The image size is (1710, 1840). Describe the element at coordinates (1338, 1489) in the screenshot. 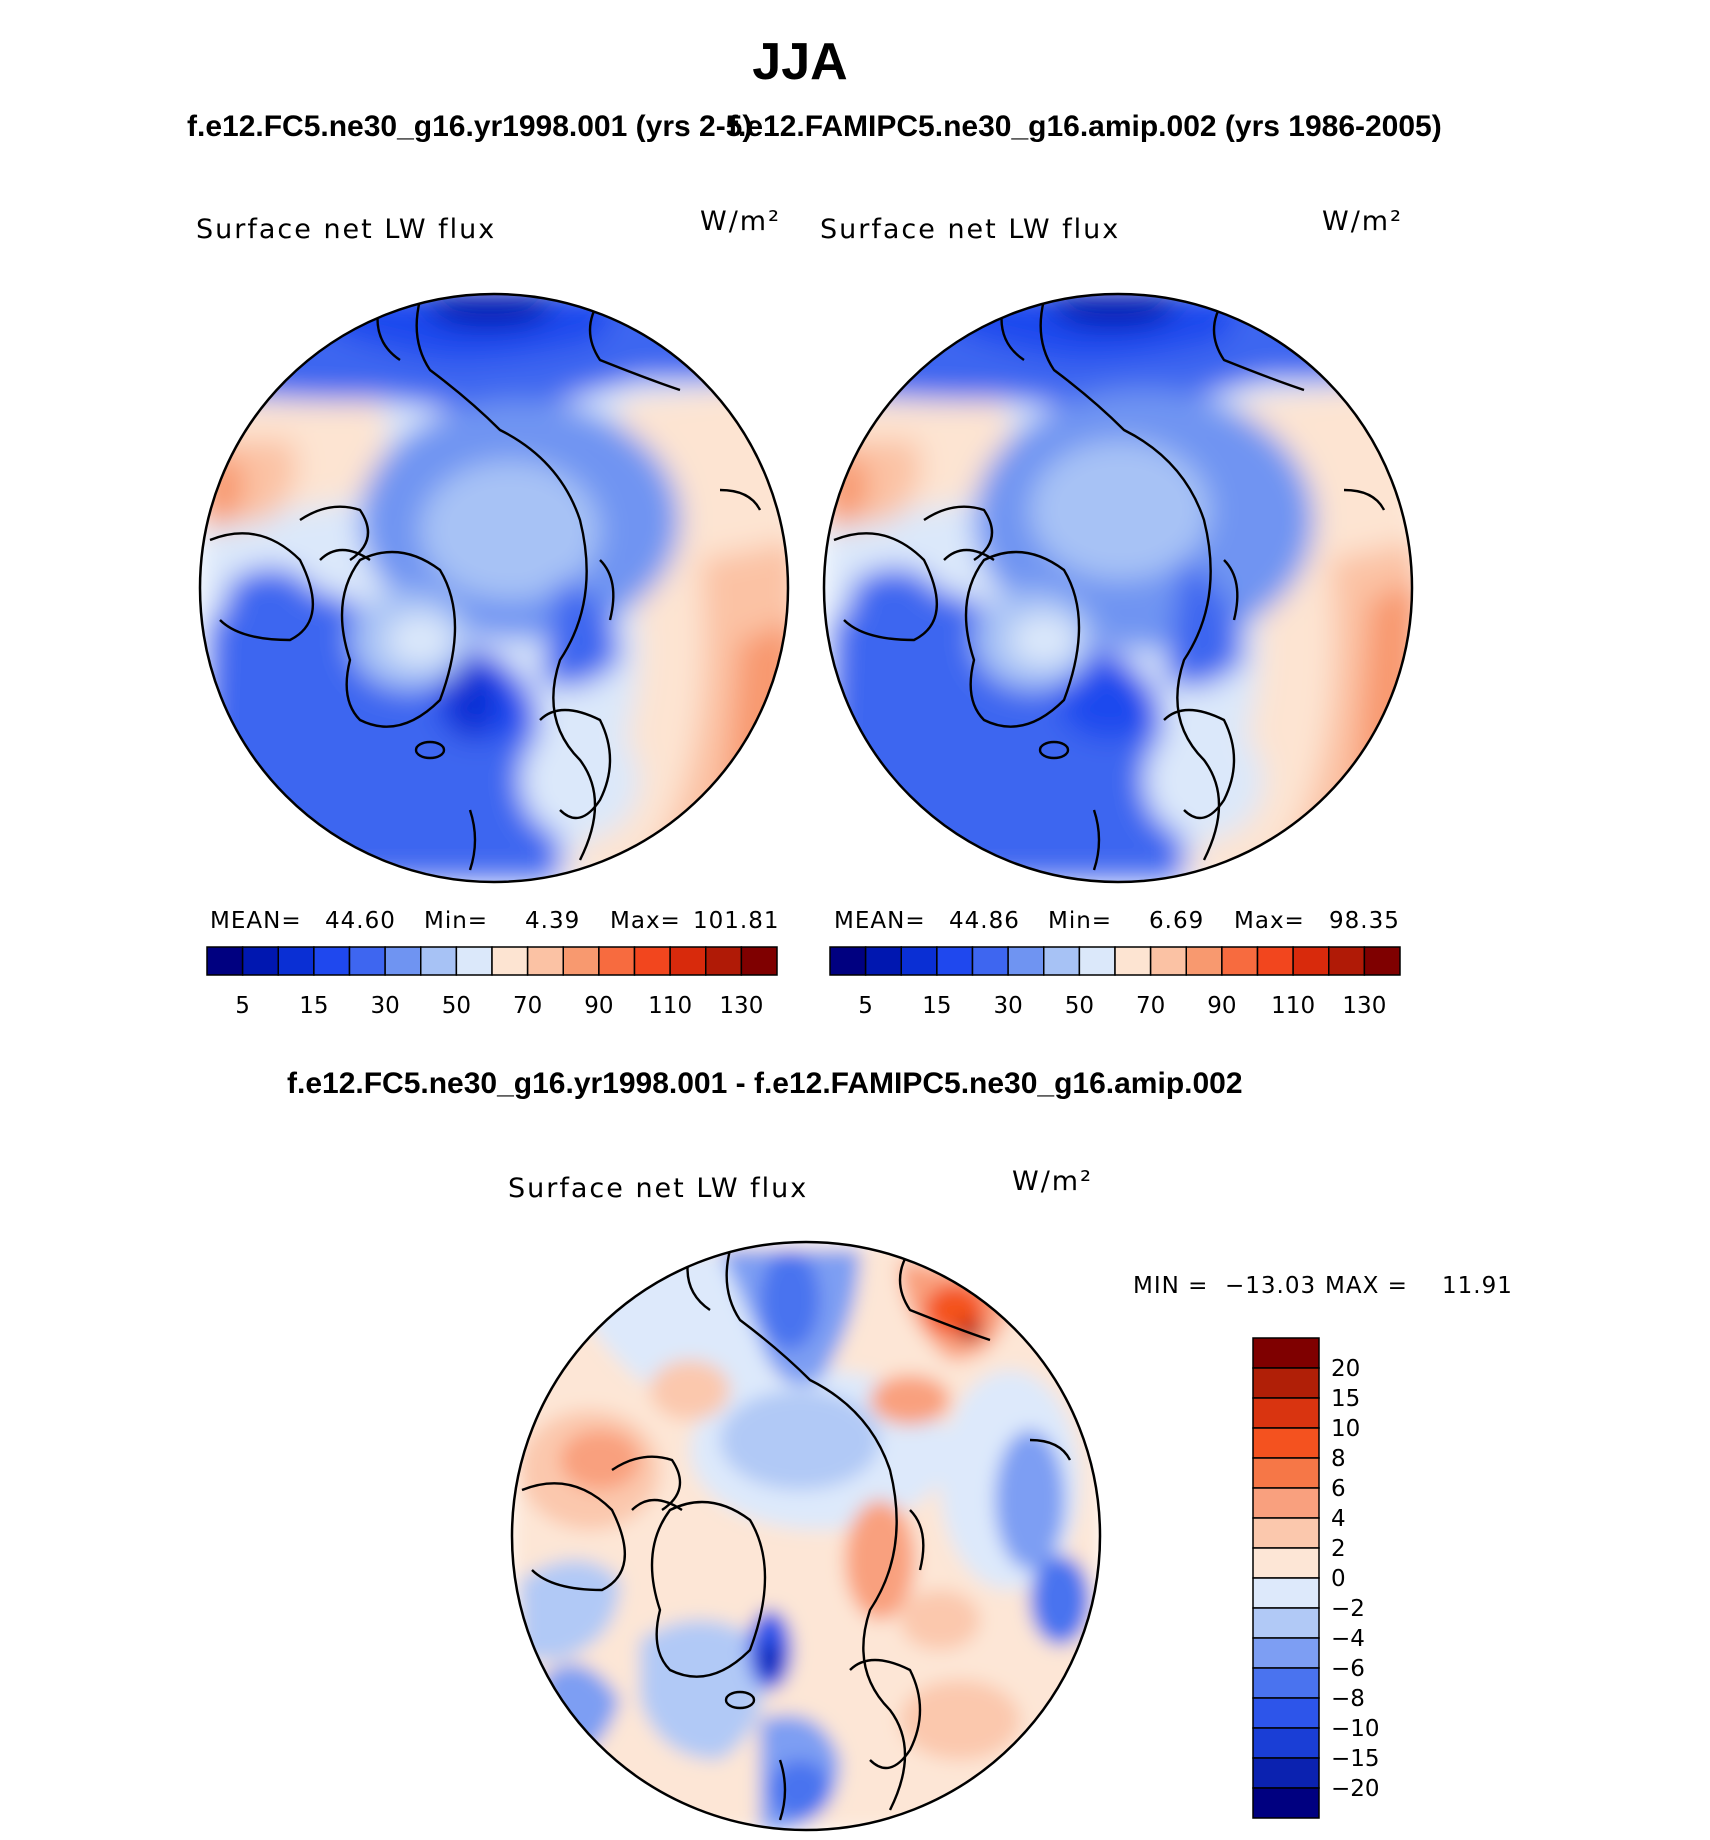

I see `panel3-colorbar-tick-label: 6` at that location.